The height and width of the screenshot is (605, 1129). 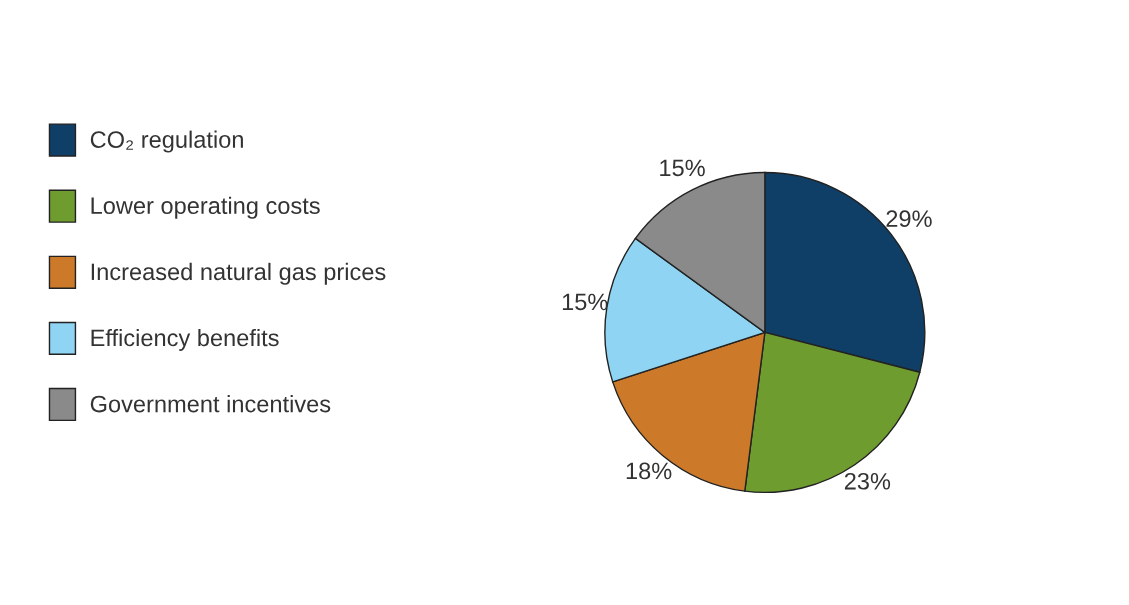 What do you see at coordinates (649, 471) in the screenshot?
I see `data-label: 18%` at bounding box center [649, 471].